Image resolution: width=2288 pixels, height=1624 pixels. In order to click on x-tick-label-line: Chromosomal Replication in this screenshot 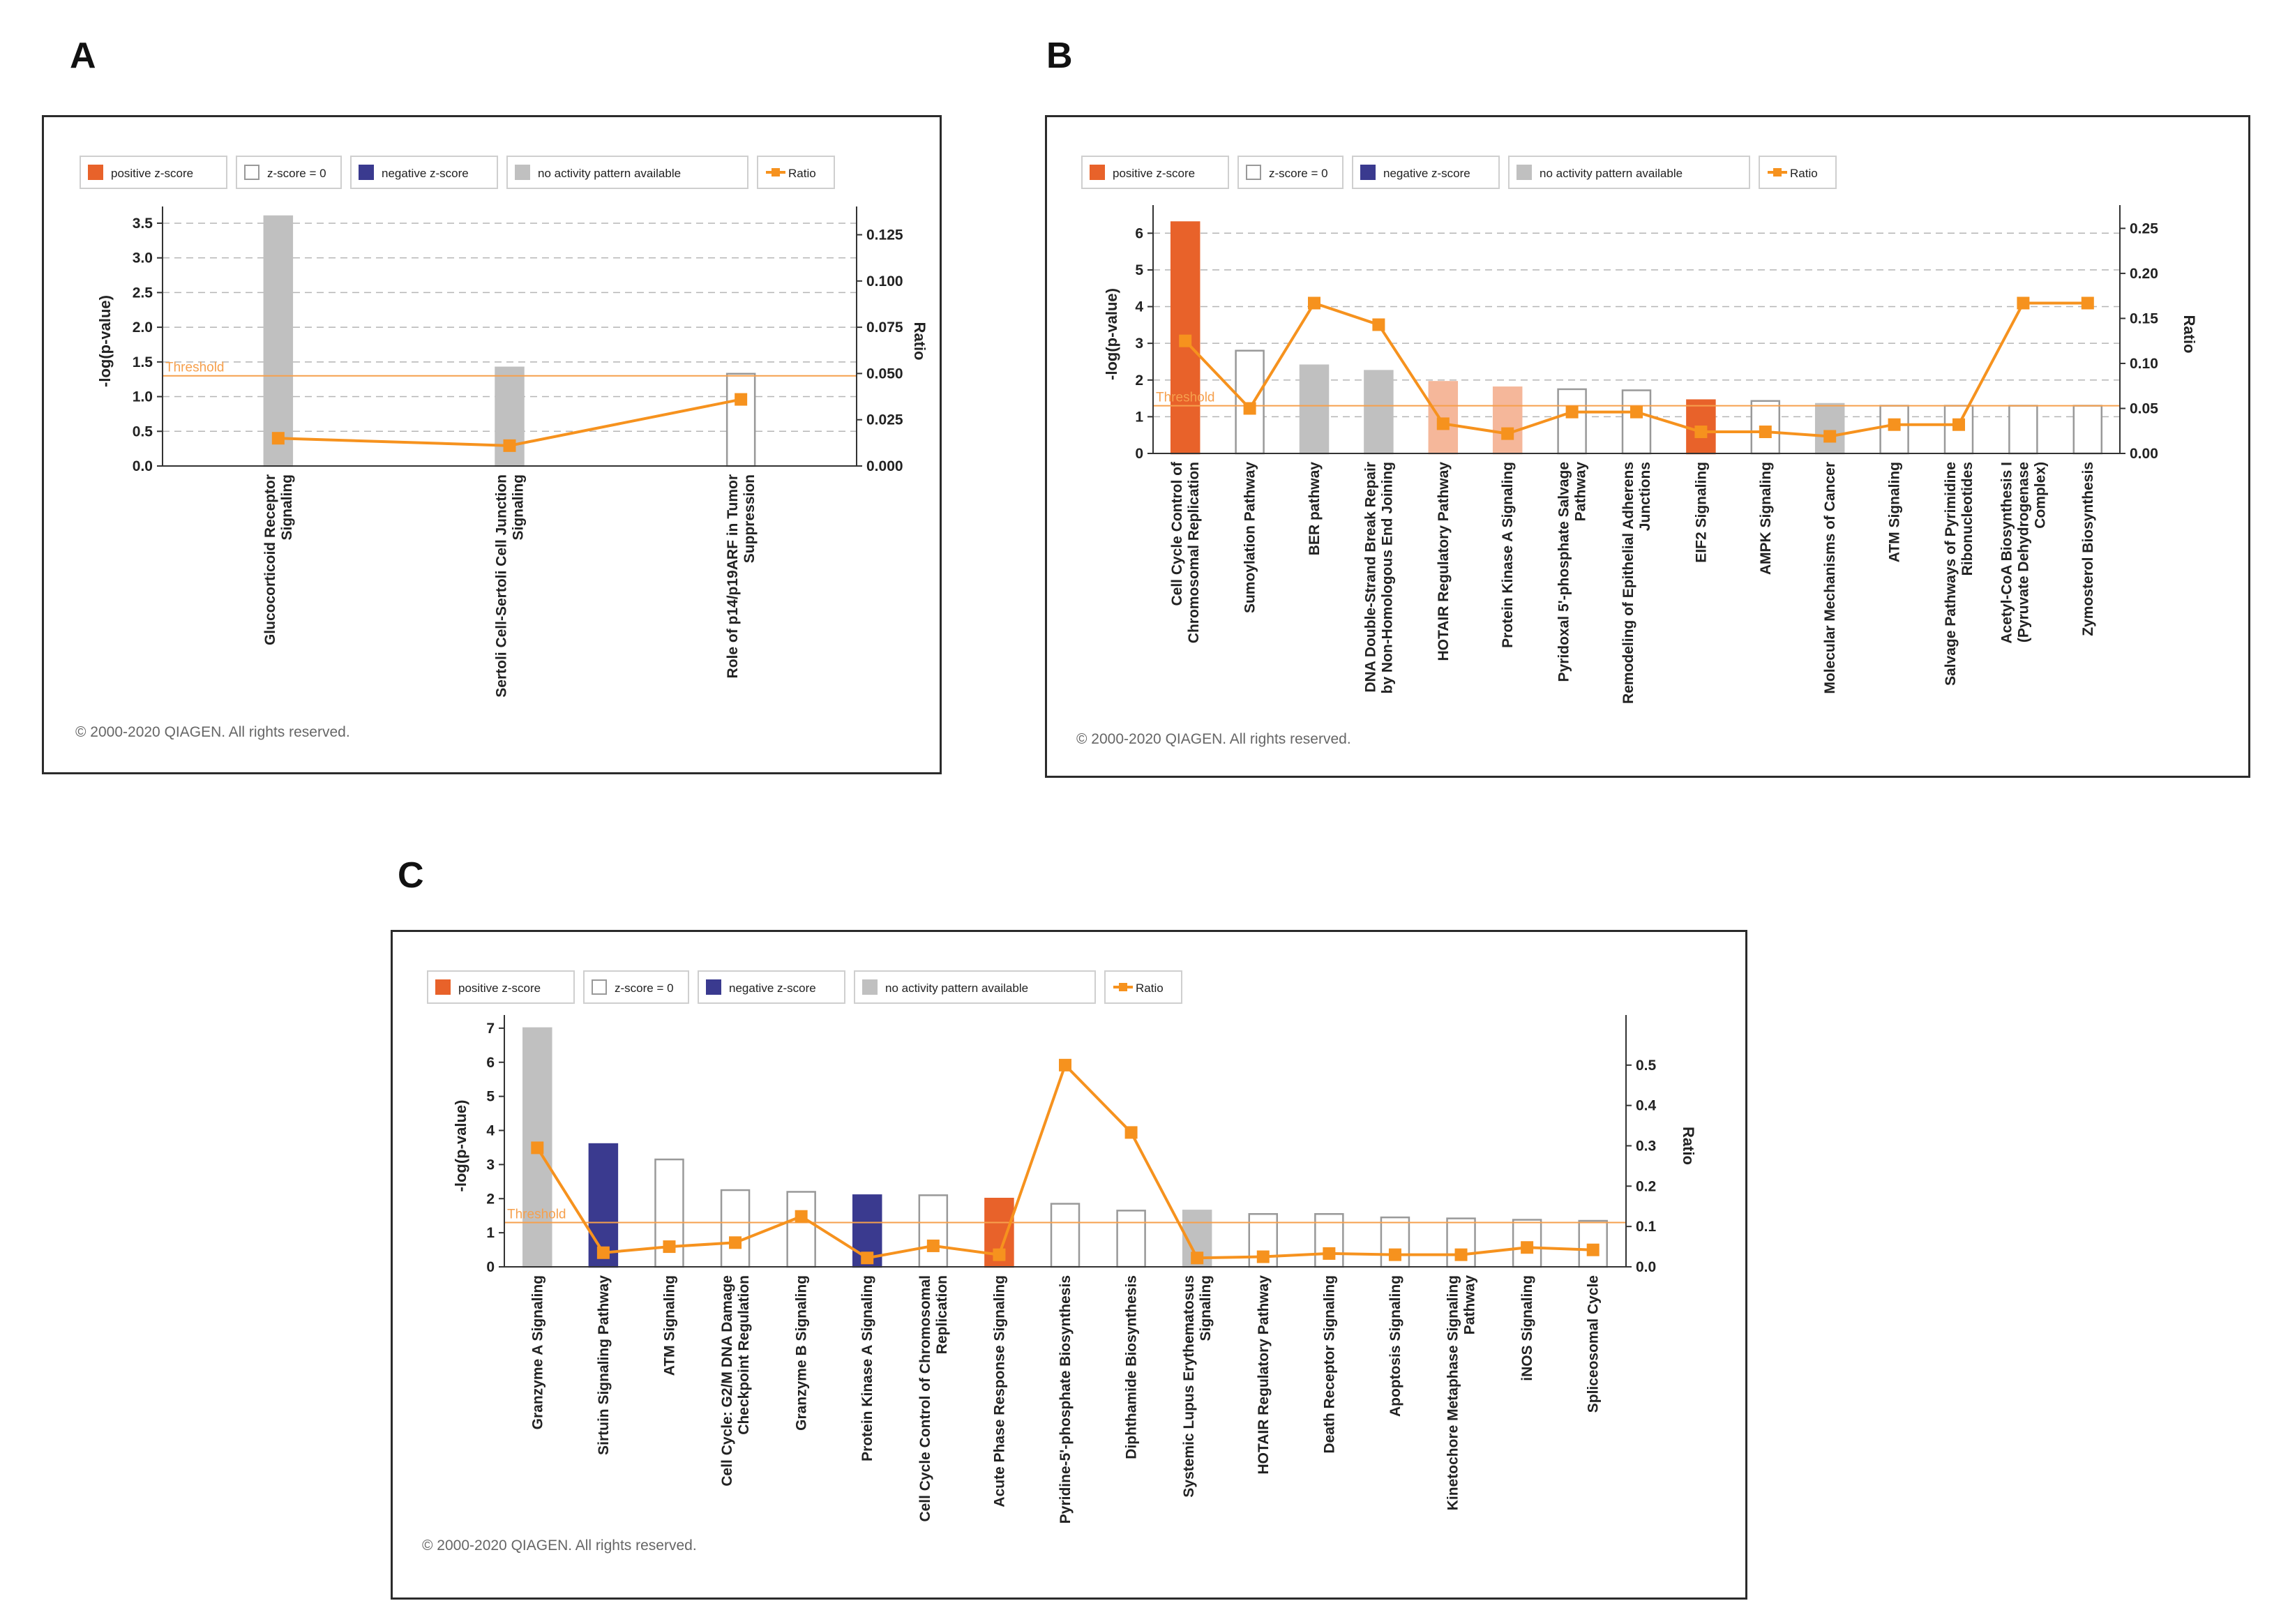, I will do `click(1194, 552)`.